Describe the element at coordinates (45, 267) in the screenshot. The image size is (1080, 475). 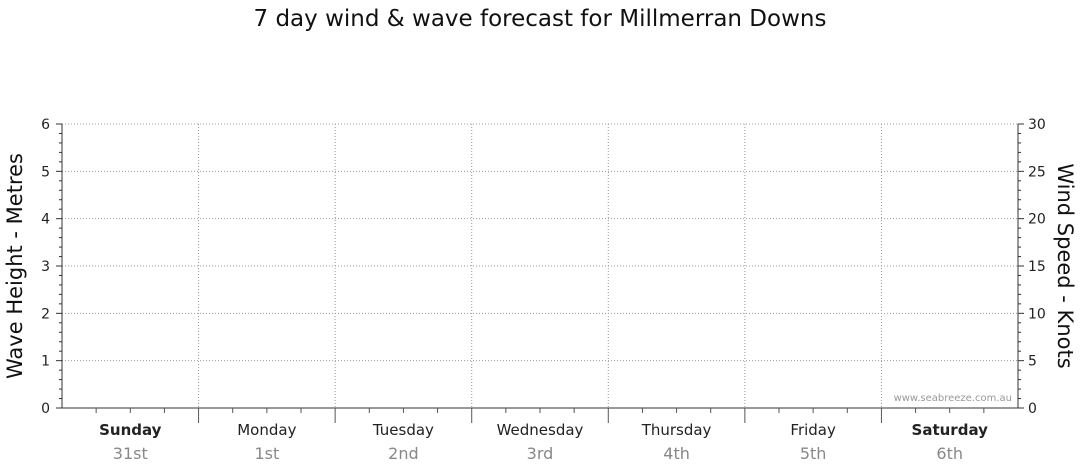
I see `y-left-tick-label: 3` at that location.